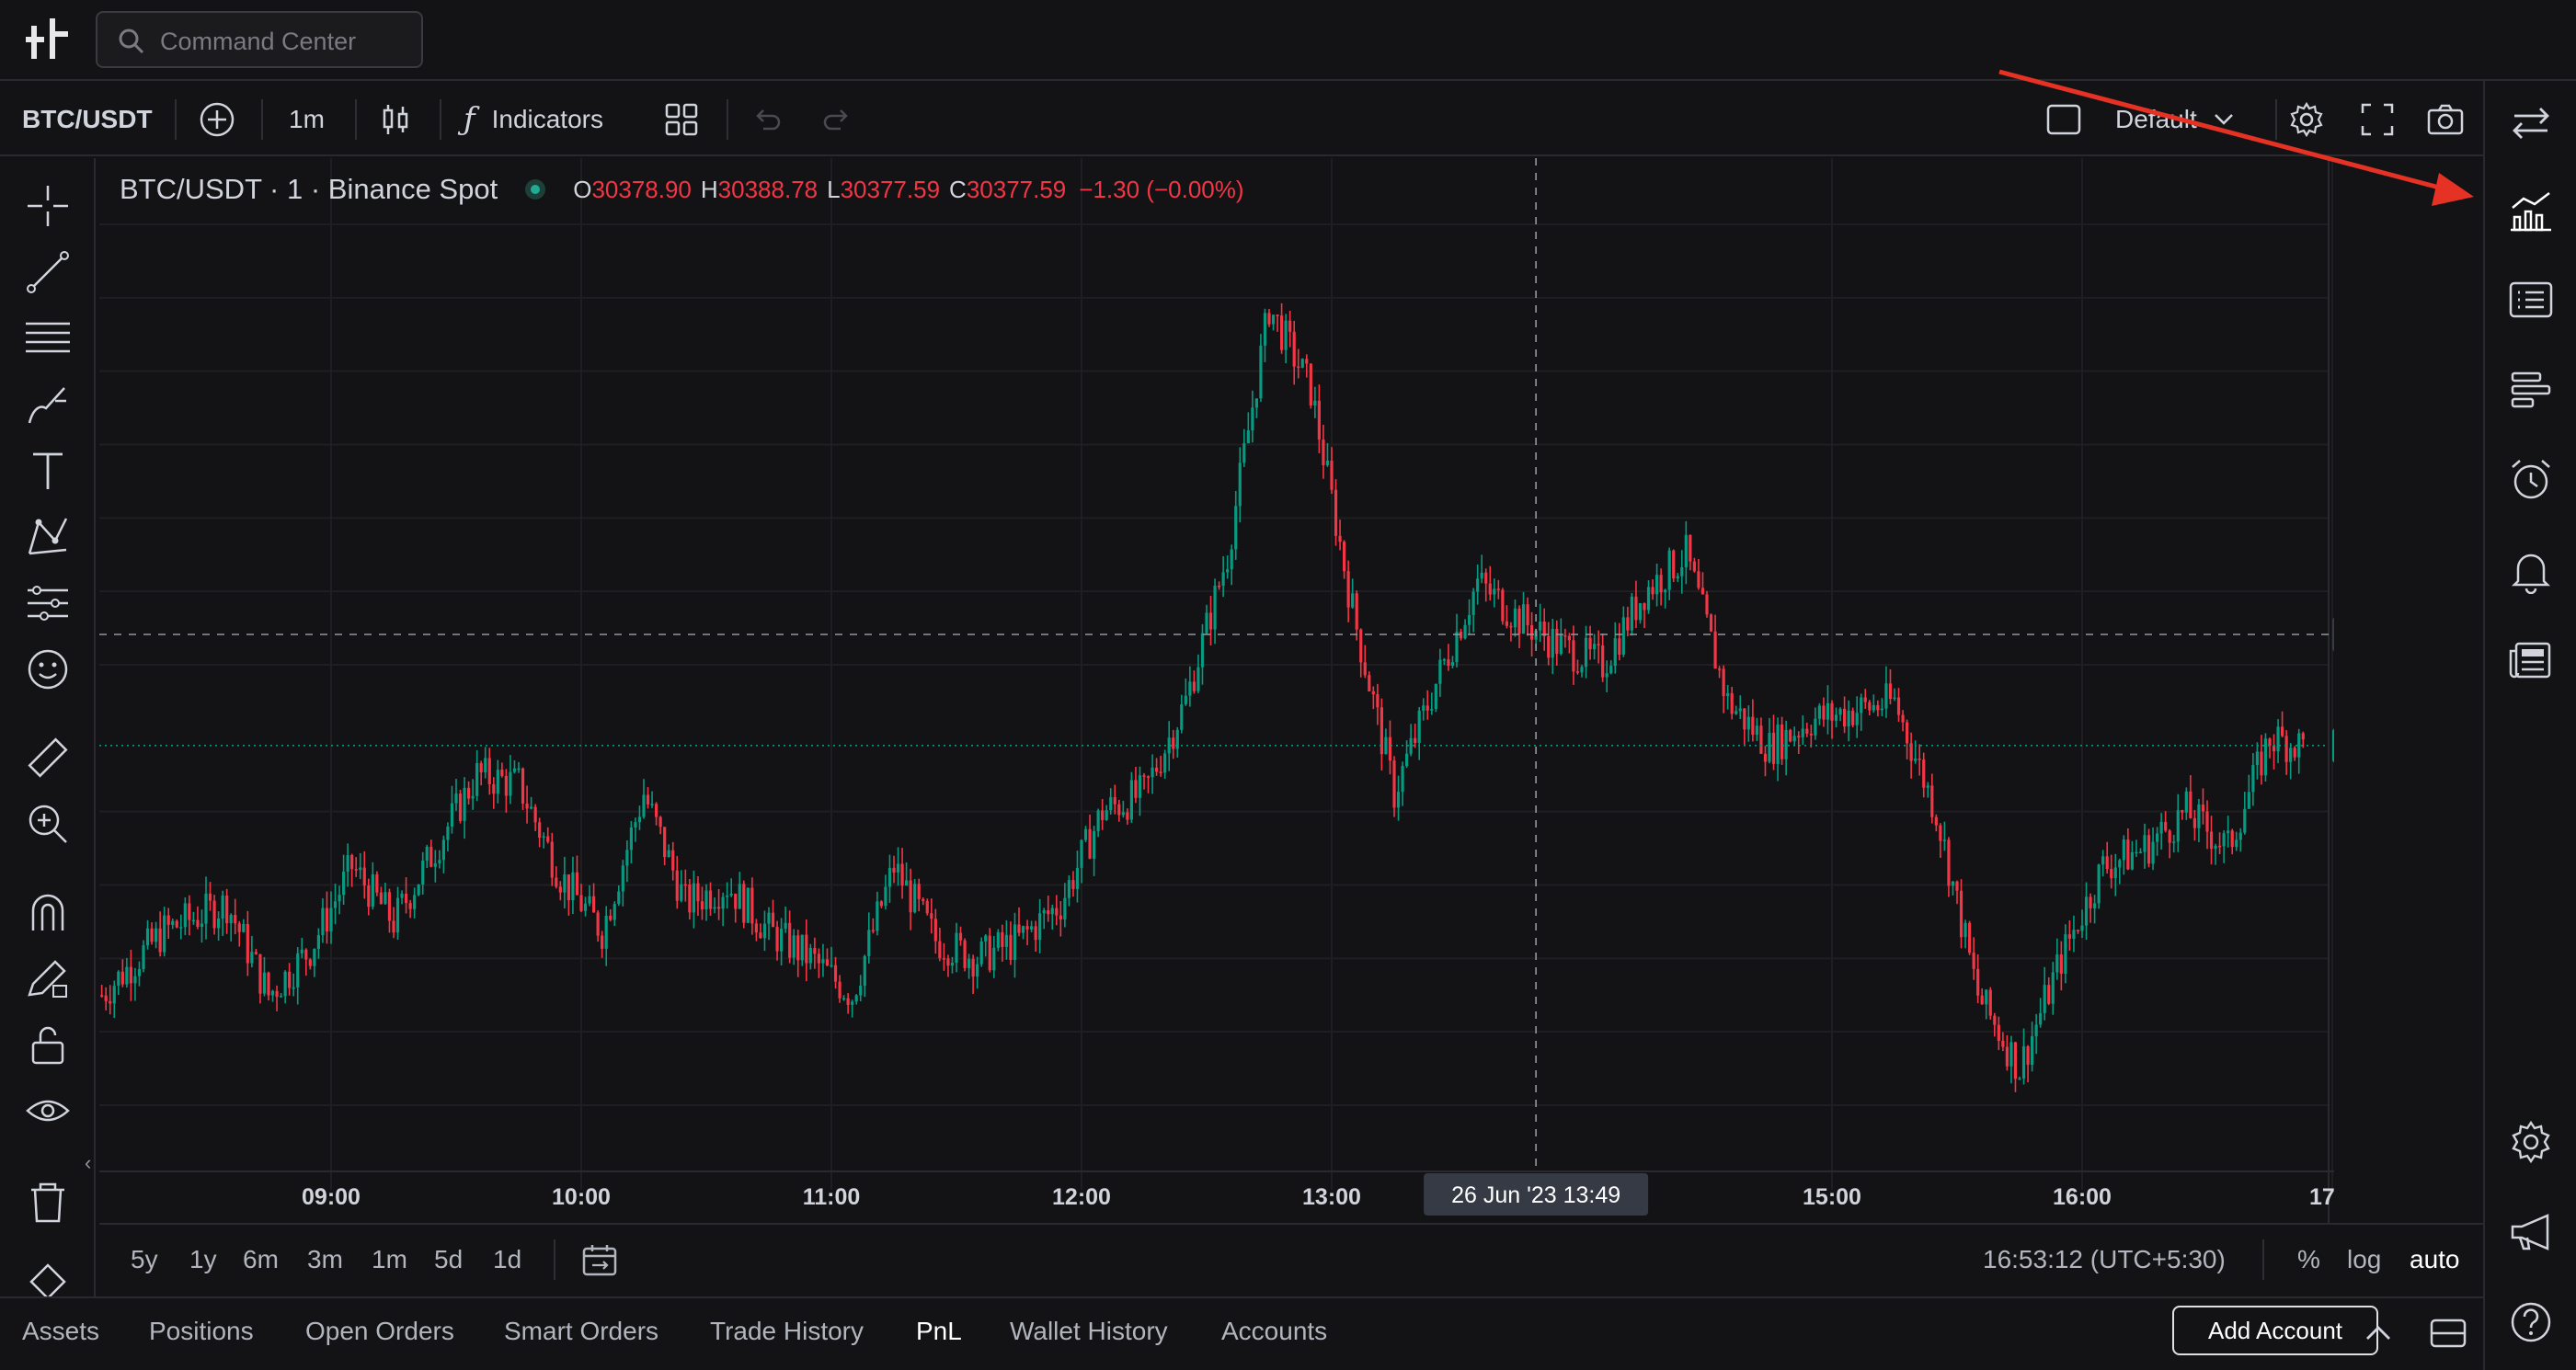 The image size is (2576, 1370). Describe the element at coordinates (217, 119) in the screenshot. I see `compare-symbol-button` at that location.